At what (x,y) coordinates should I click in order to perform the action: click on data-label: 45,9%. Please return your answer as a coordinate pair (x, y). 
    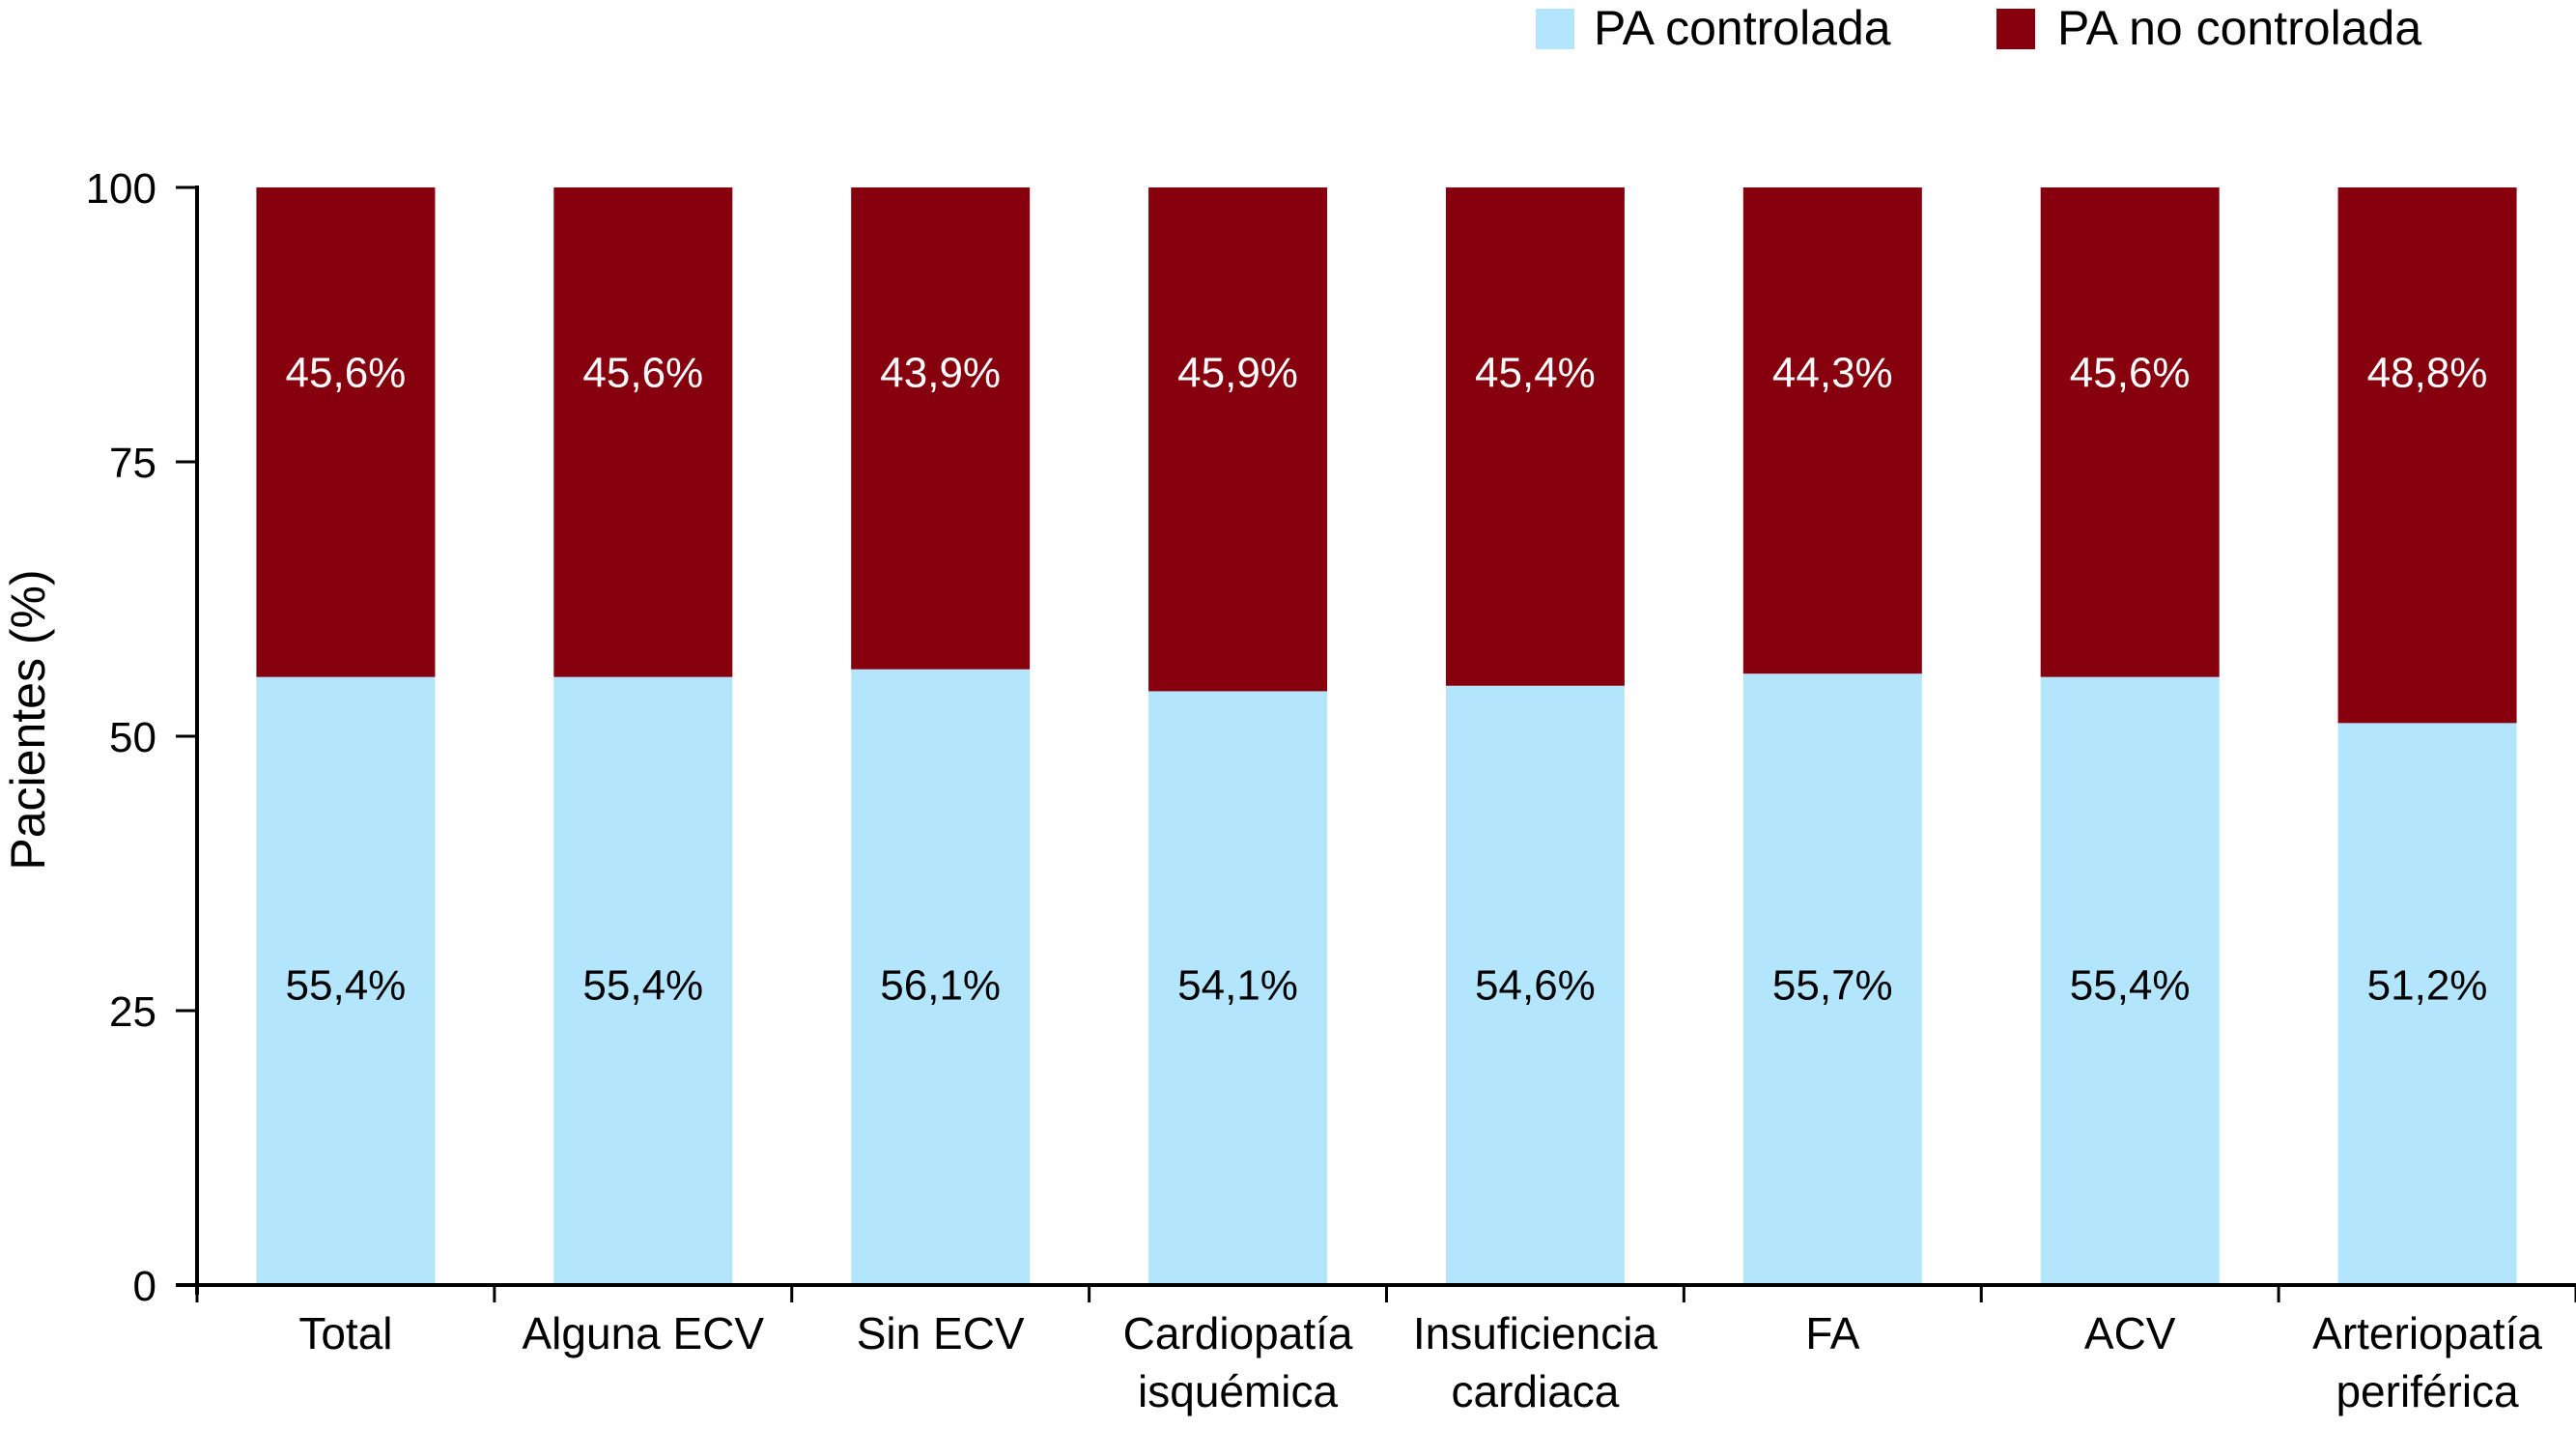
    Looking at the image, I should click on (1237, 373).